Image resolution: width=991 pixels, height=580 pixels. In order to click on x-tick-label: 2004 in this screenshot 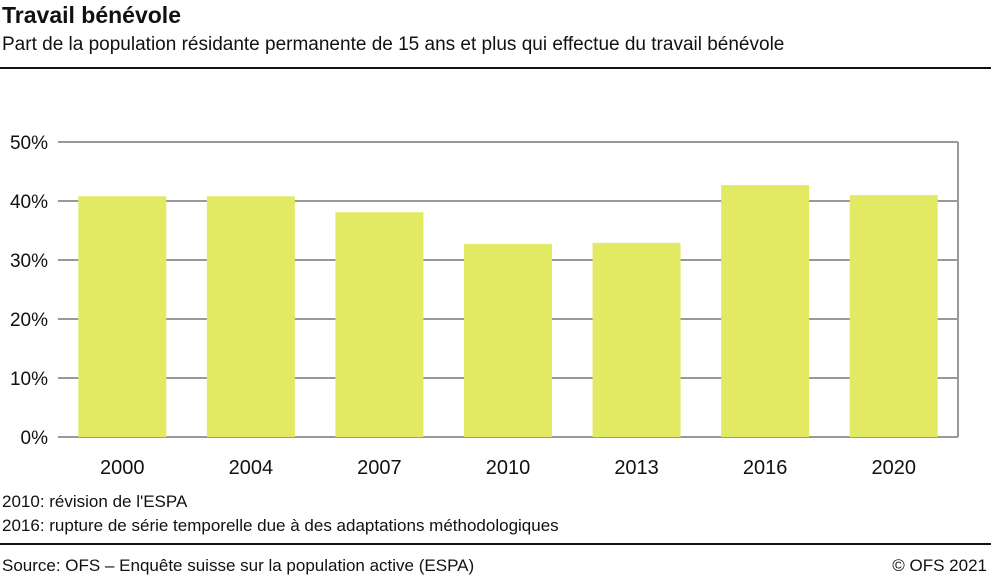, I will do `click(251, 468)`.